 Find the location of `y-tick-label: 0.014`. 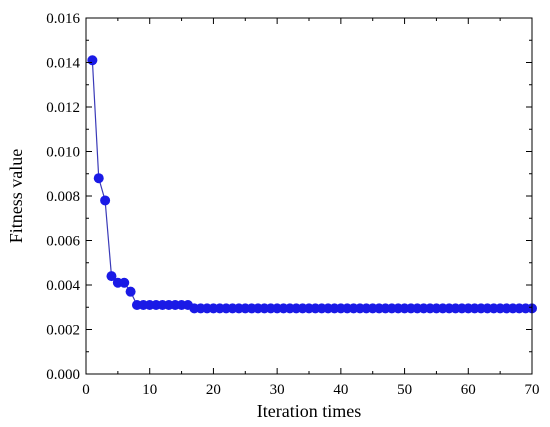

y-tick-label: 0.014 is located at coordinates (63, 64).